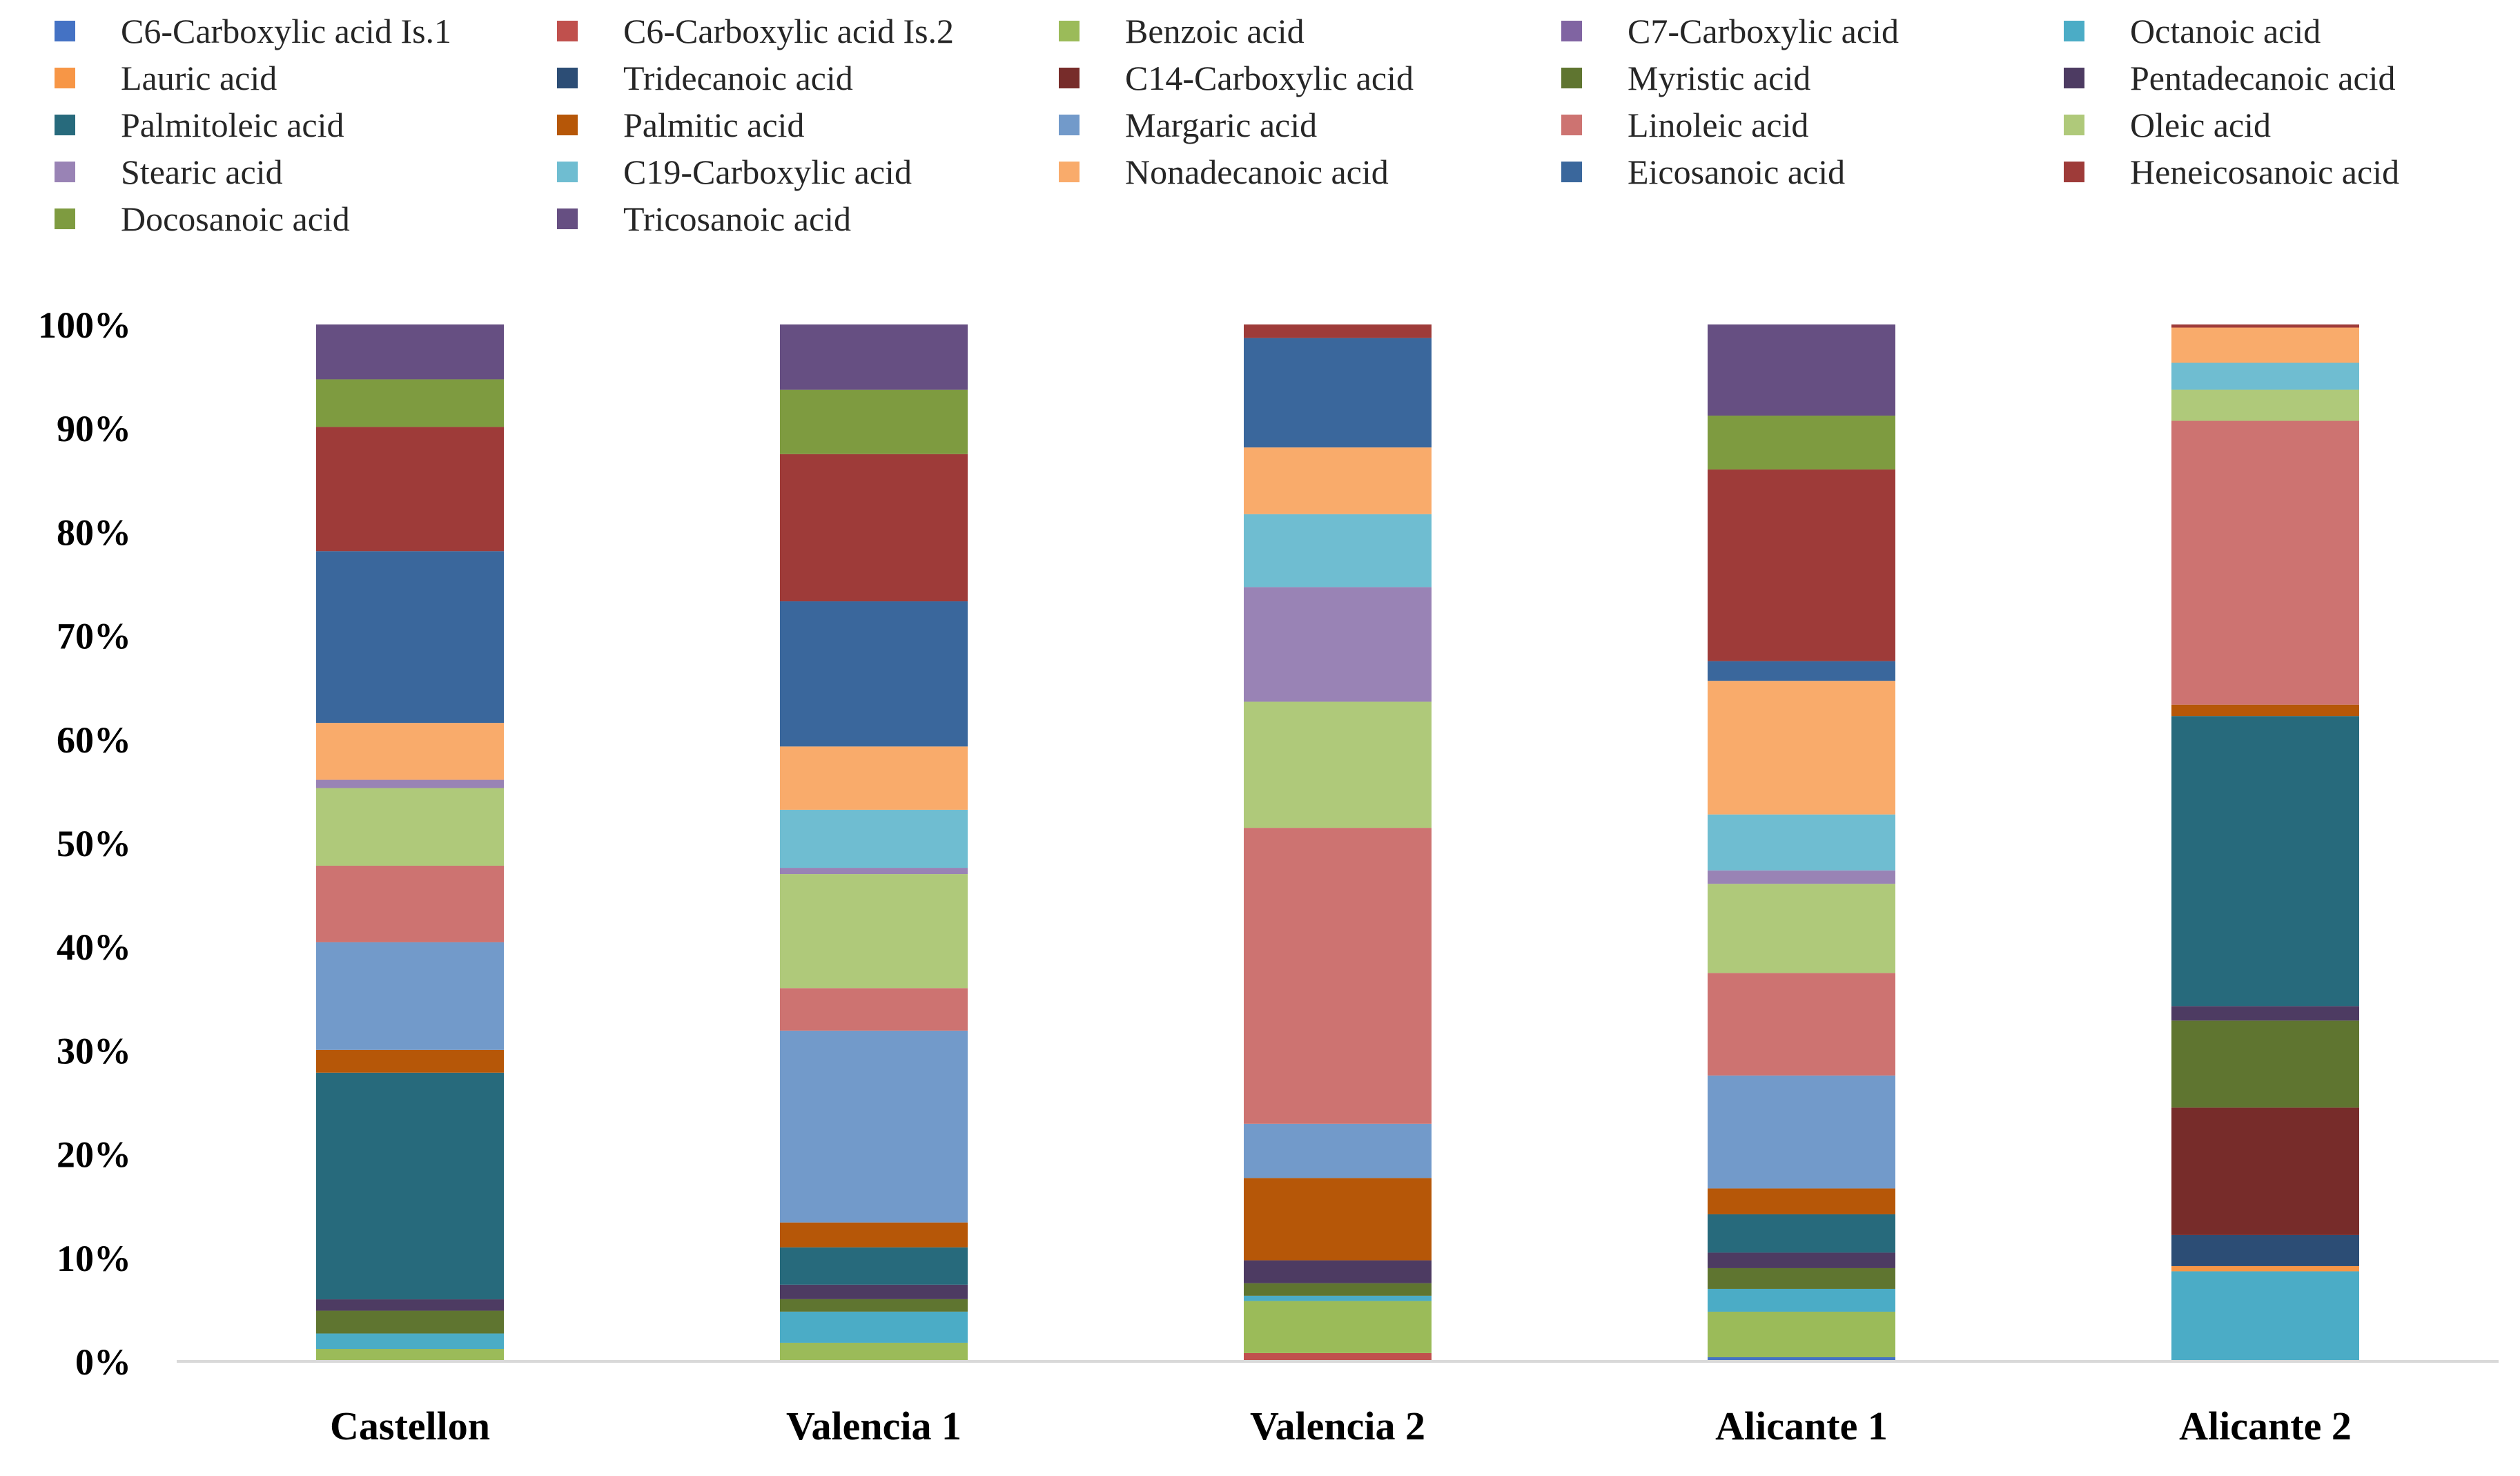 The width and height of the screenshot is (2520, 1476). Describe the element at coordinates (1338, 393) in the screenshot. I see `bar-segment-valencia-2-eicosanoic-acid` at that location.